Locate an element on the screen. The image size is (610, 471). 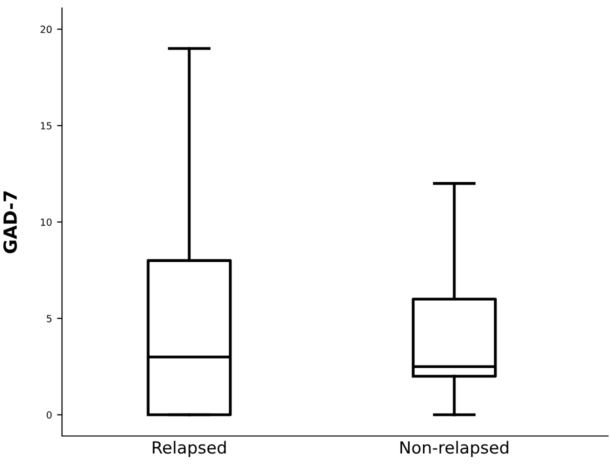
y-tick-label: 15 is located at coordinates (46, 126).